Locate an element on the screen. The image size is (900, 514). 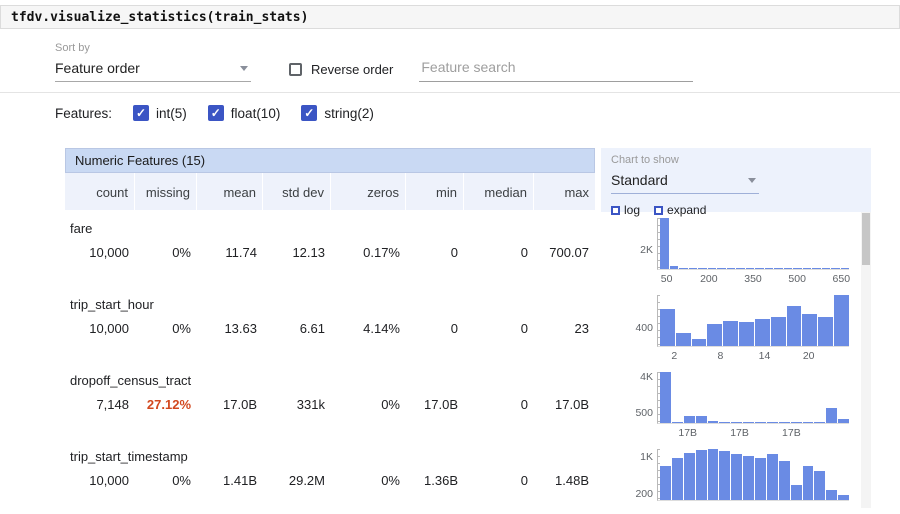
y-axis-ticks: 1K 200 is located at coordinates (644, 475).